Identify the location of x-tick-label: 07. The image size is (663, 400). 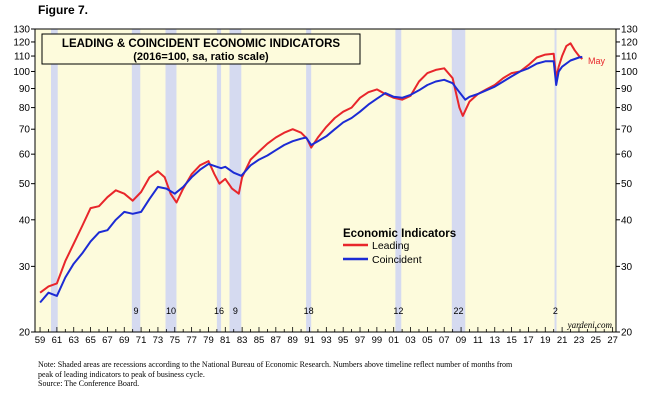
(444, 340).